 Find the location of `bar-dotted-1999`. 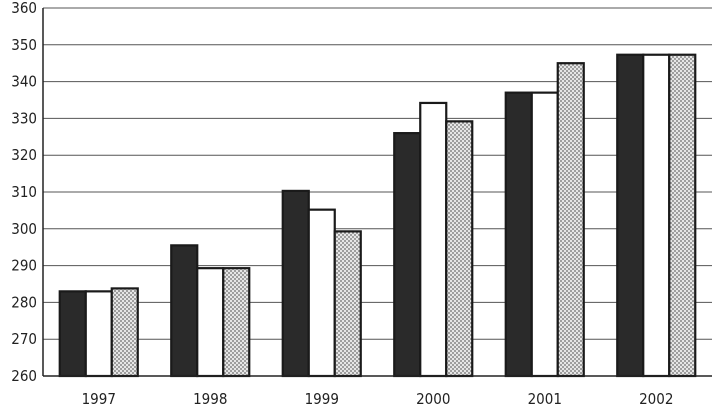

bar-dotted-1999 is located at coordinates (347, 304).